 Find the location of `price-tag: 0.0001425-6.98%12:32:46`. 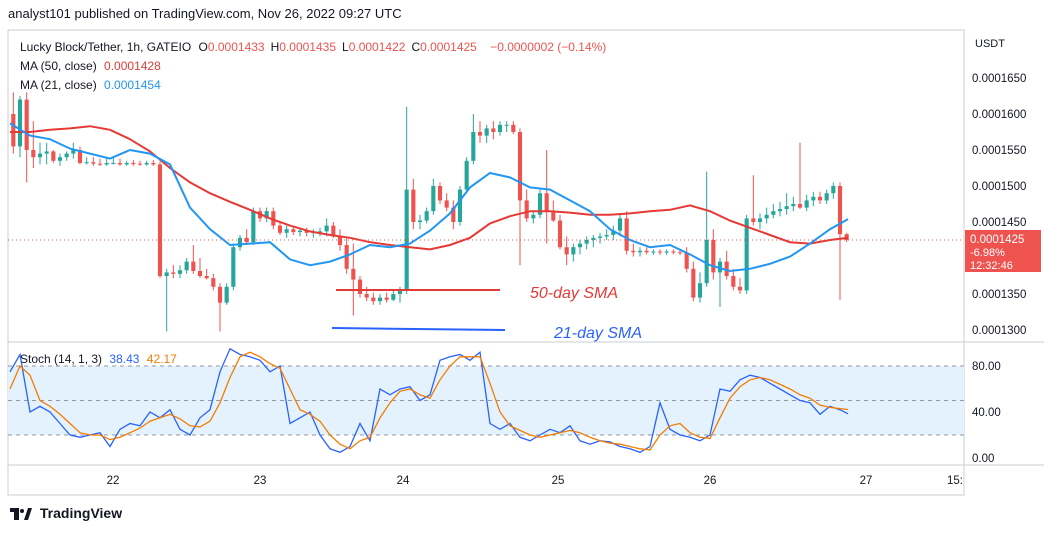

price-tag: 0.0001425-6.98%12:32:46 is located at coordinates (1003, 251).